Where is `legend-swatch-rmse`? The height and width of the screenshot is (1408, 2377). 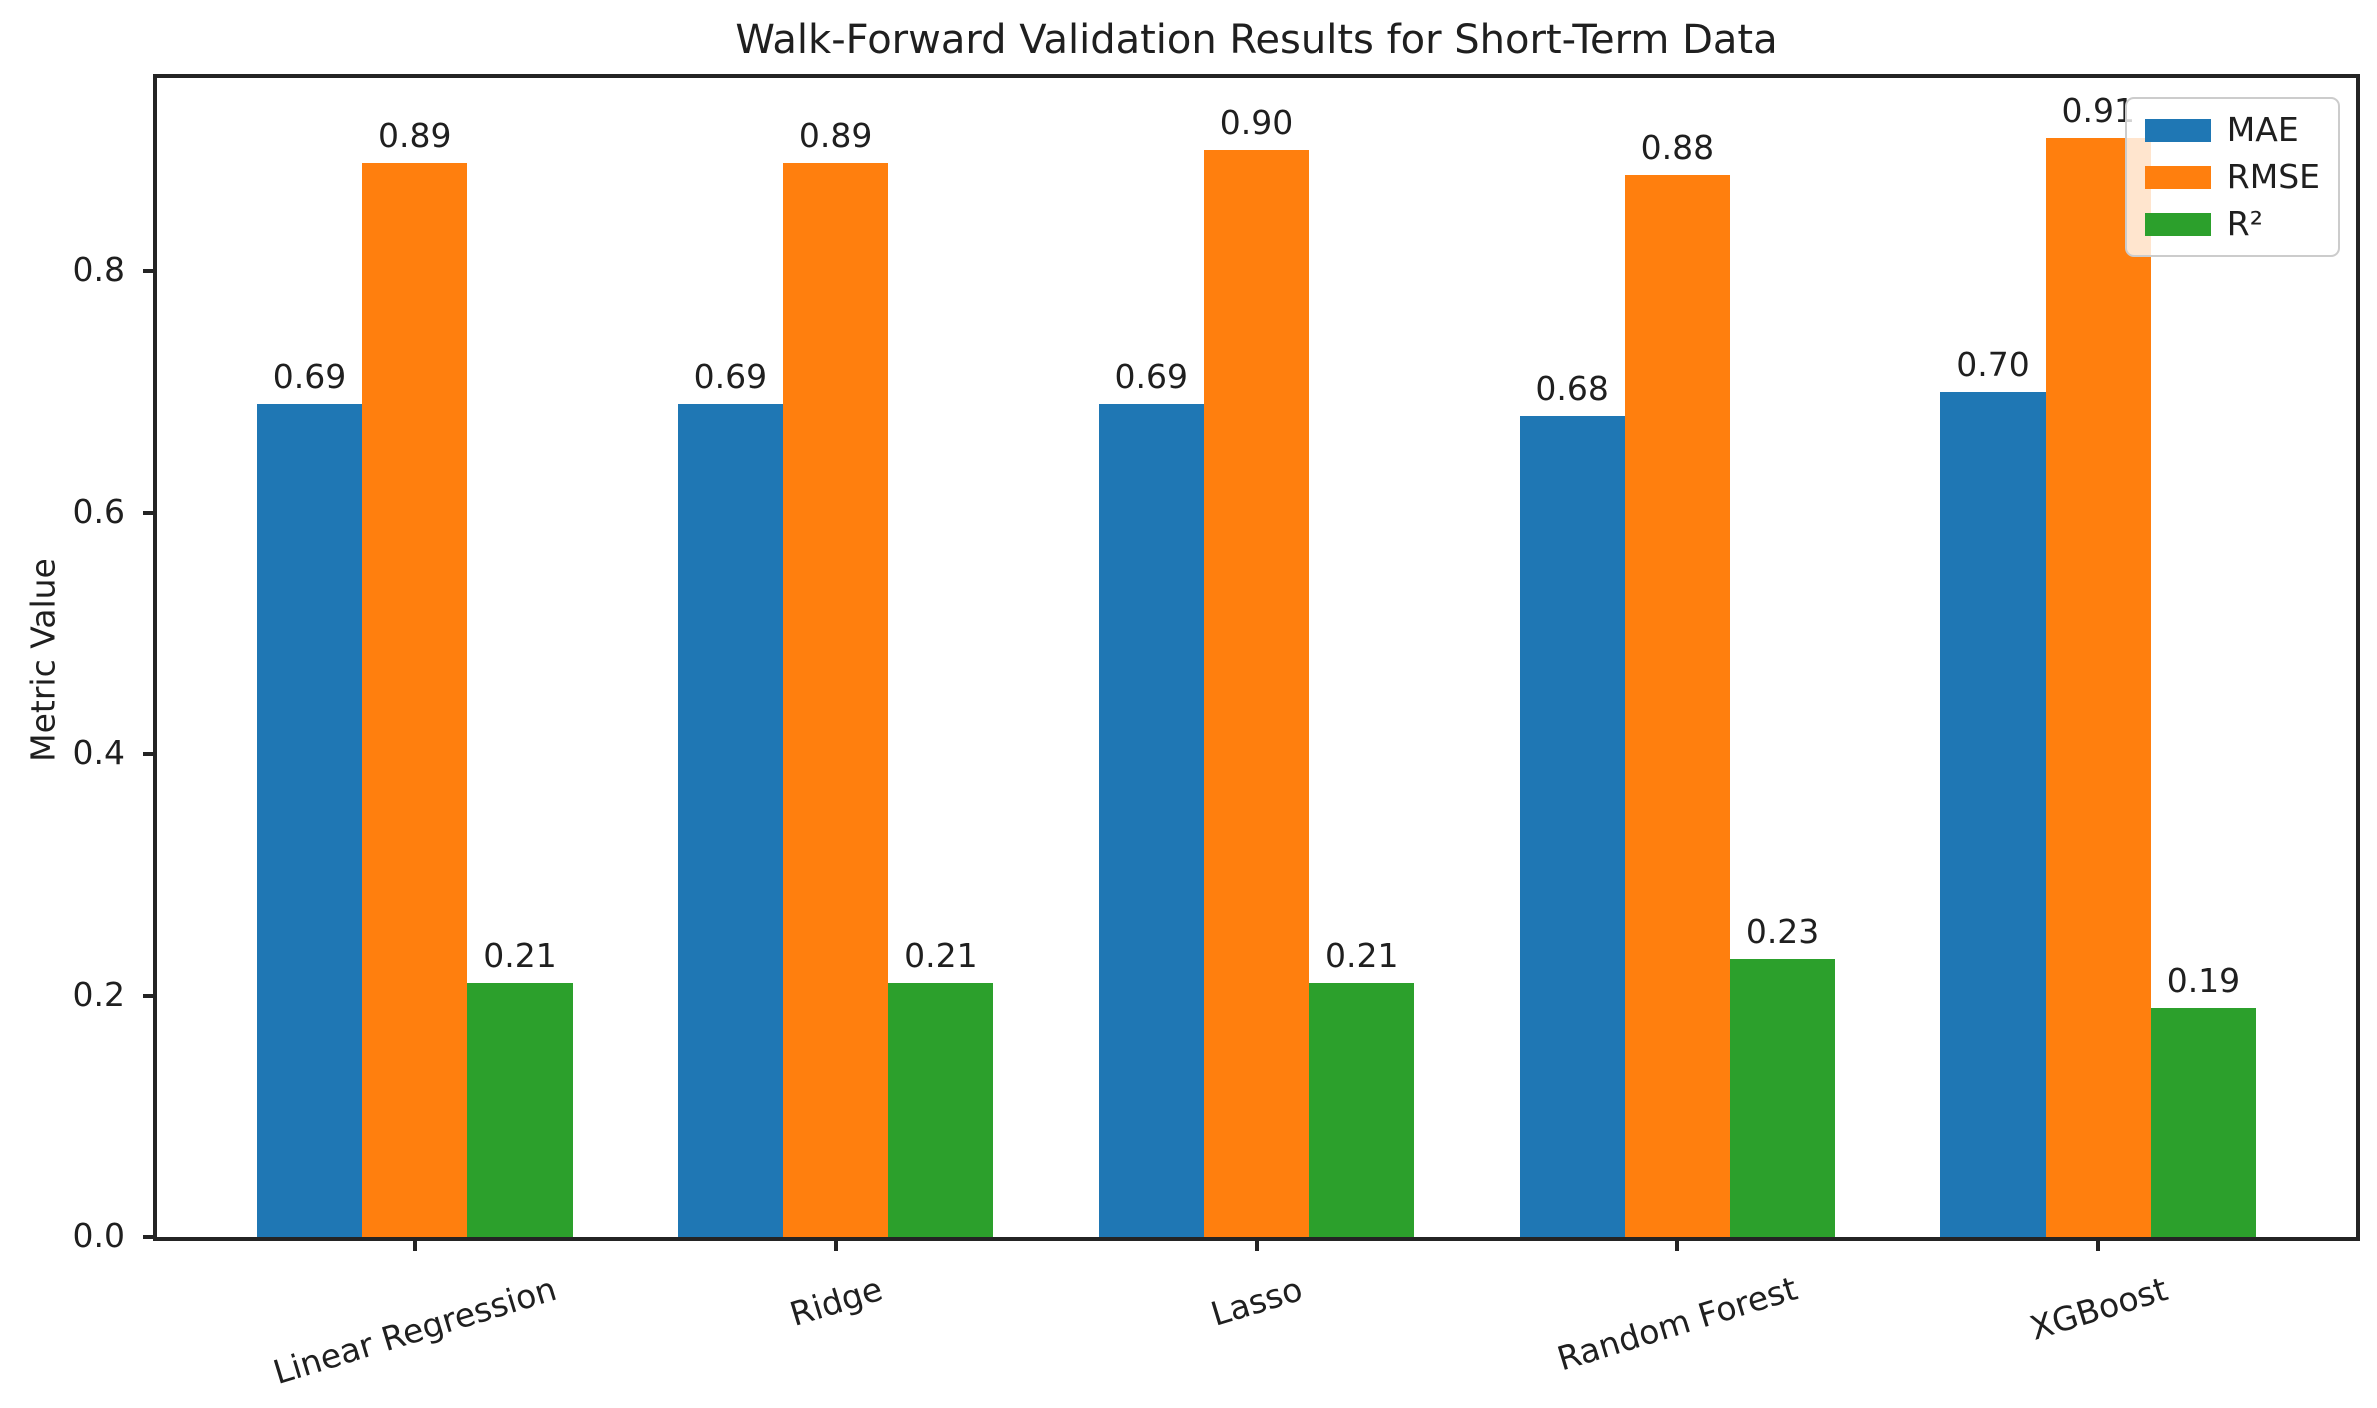
legend-swatch-rmse is located at coordinates (2177, 177).